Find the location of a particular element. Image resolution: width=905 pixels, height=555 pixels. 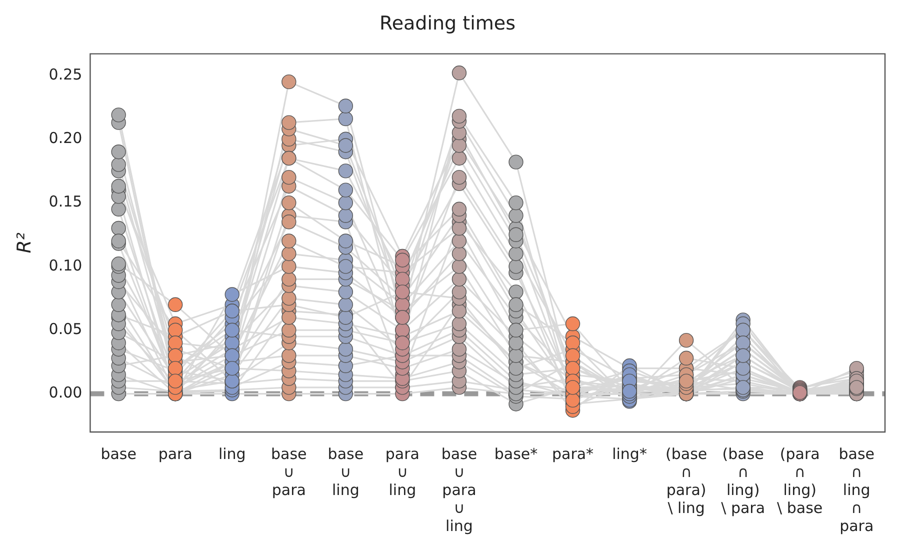

x-tick-label: para is located at coordinates (175, 453).